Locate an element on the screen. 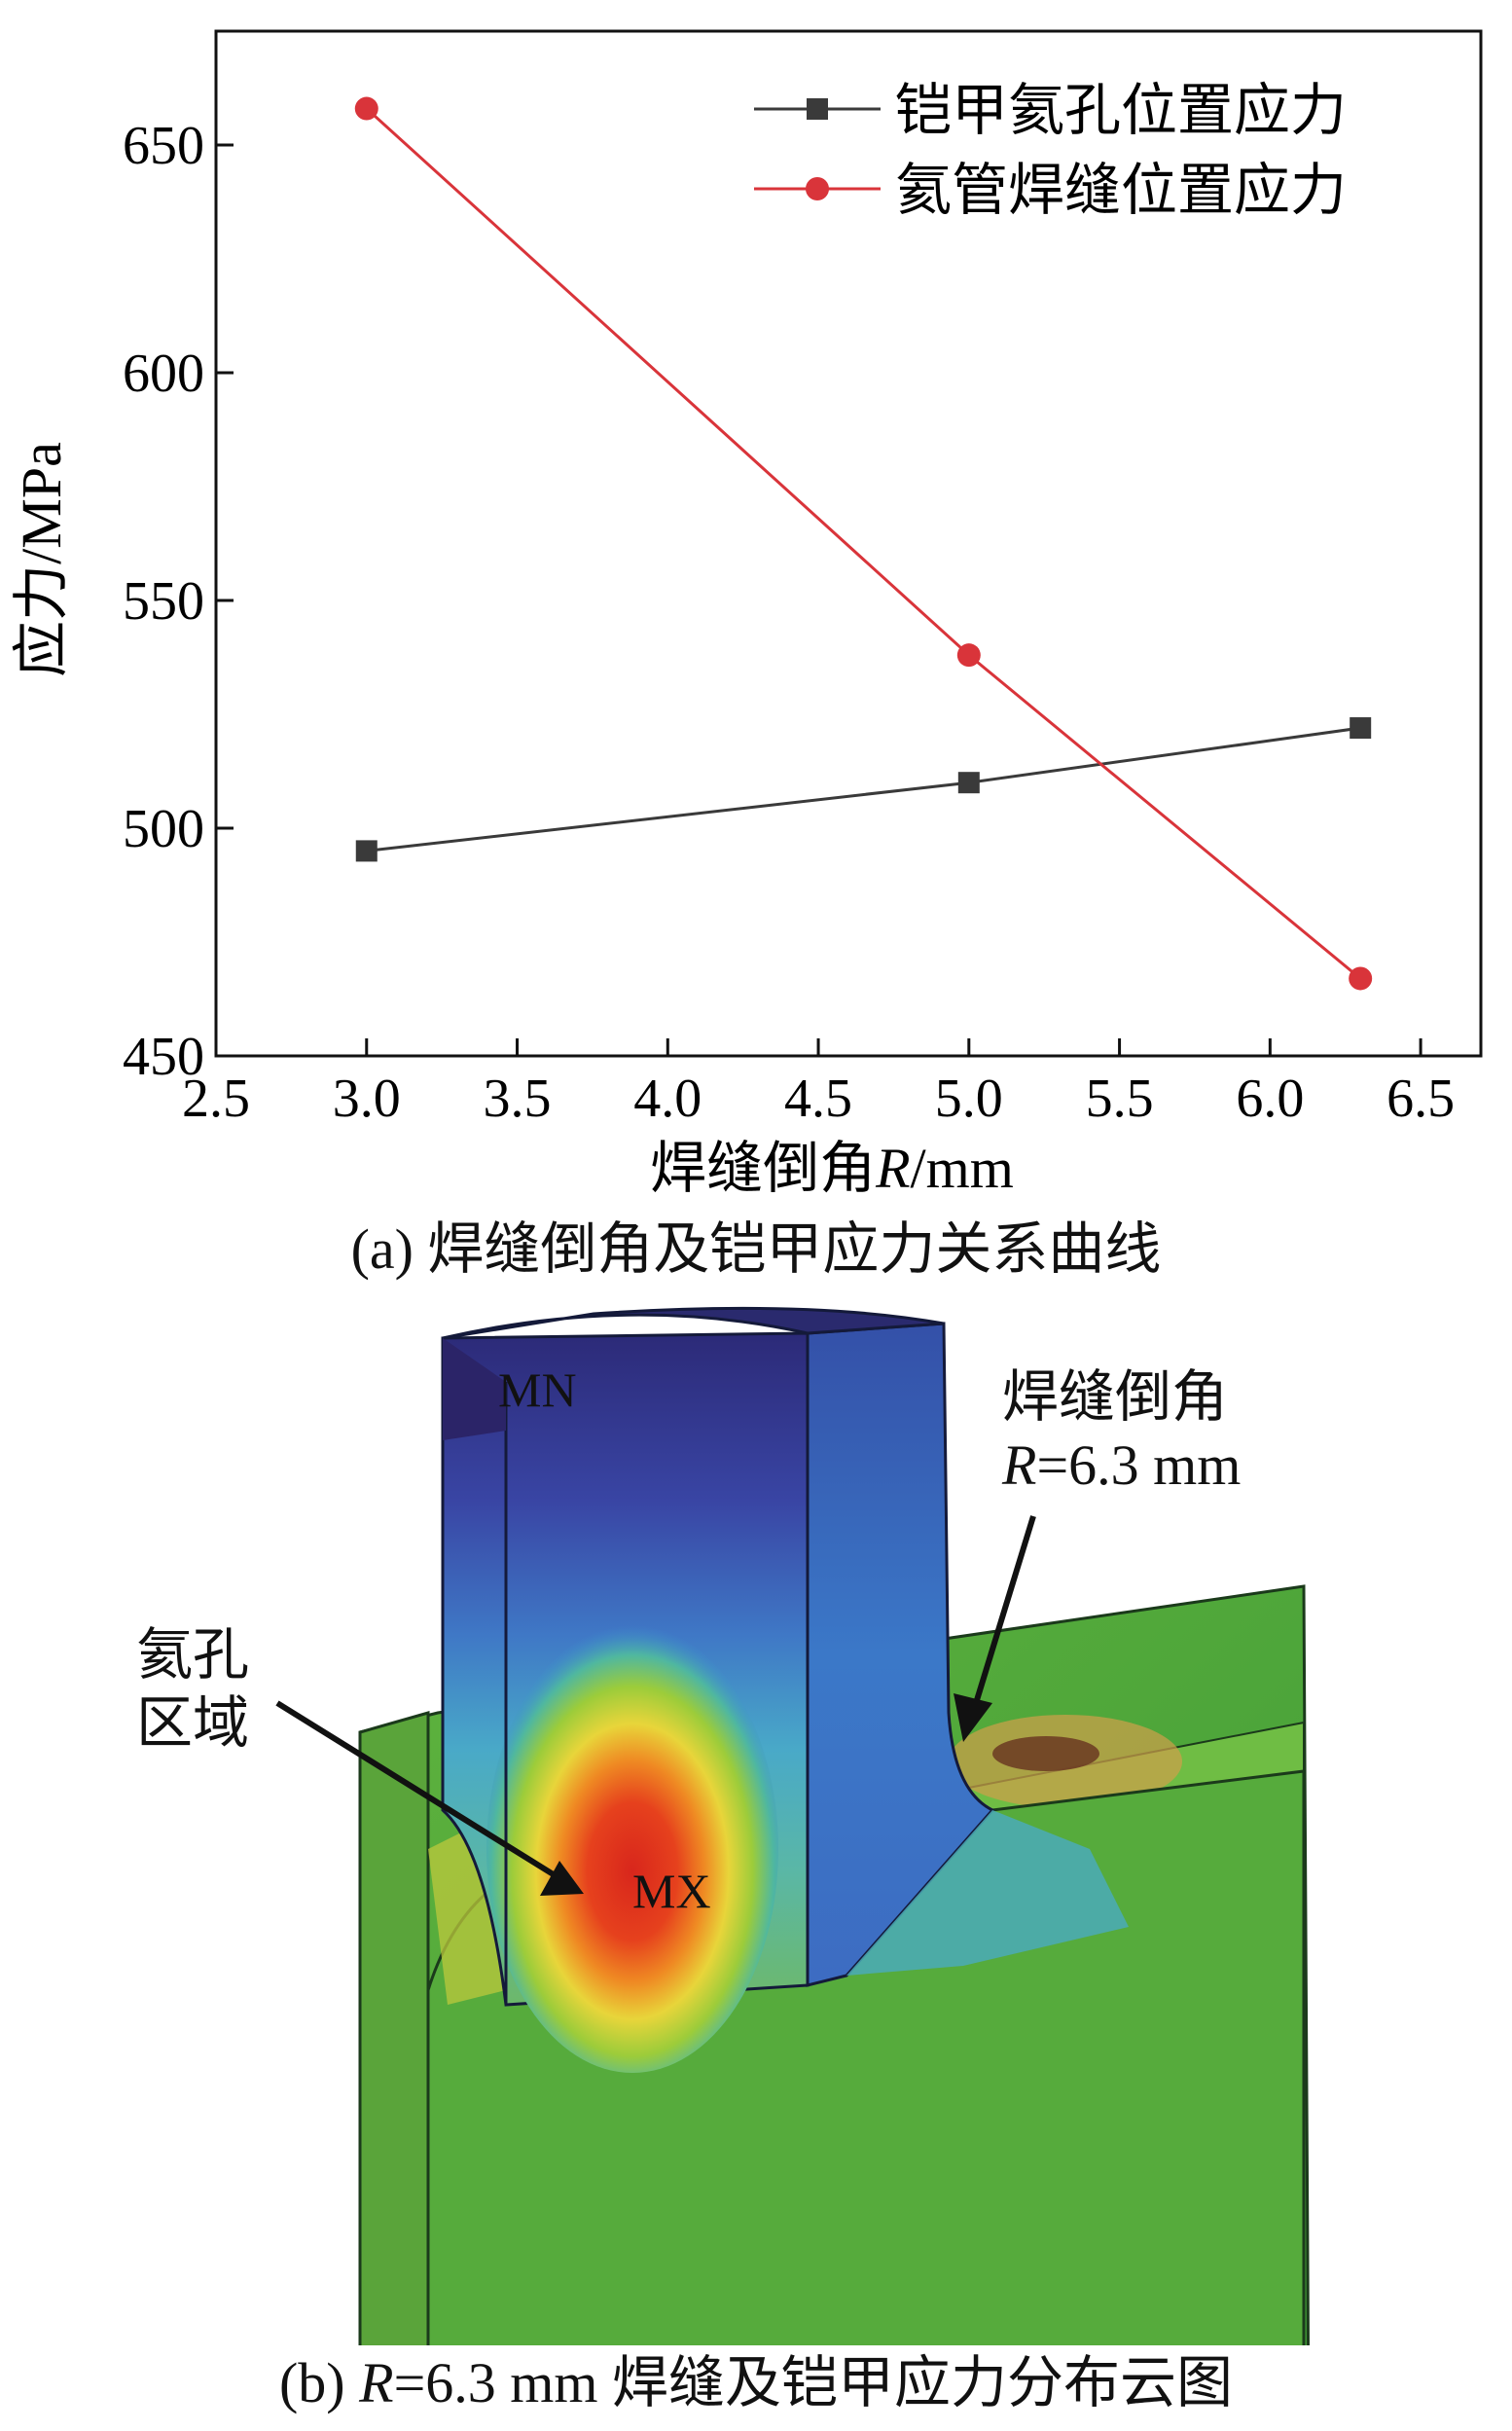  annot-hole-line1: 氦孔 is located at coordinates (192, 1655).